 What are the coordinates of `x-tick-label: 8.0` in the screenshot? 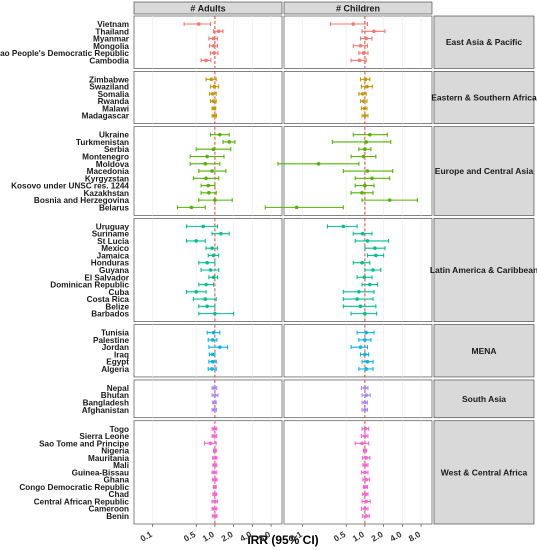 It's located at (414, 536).